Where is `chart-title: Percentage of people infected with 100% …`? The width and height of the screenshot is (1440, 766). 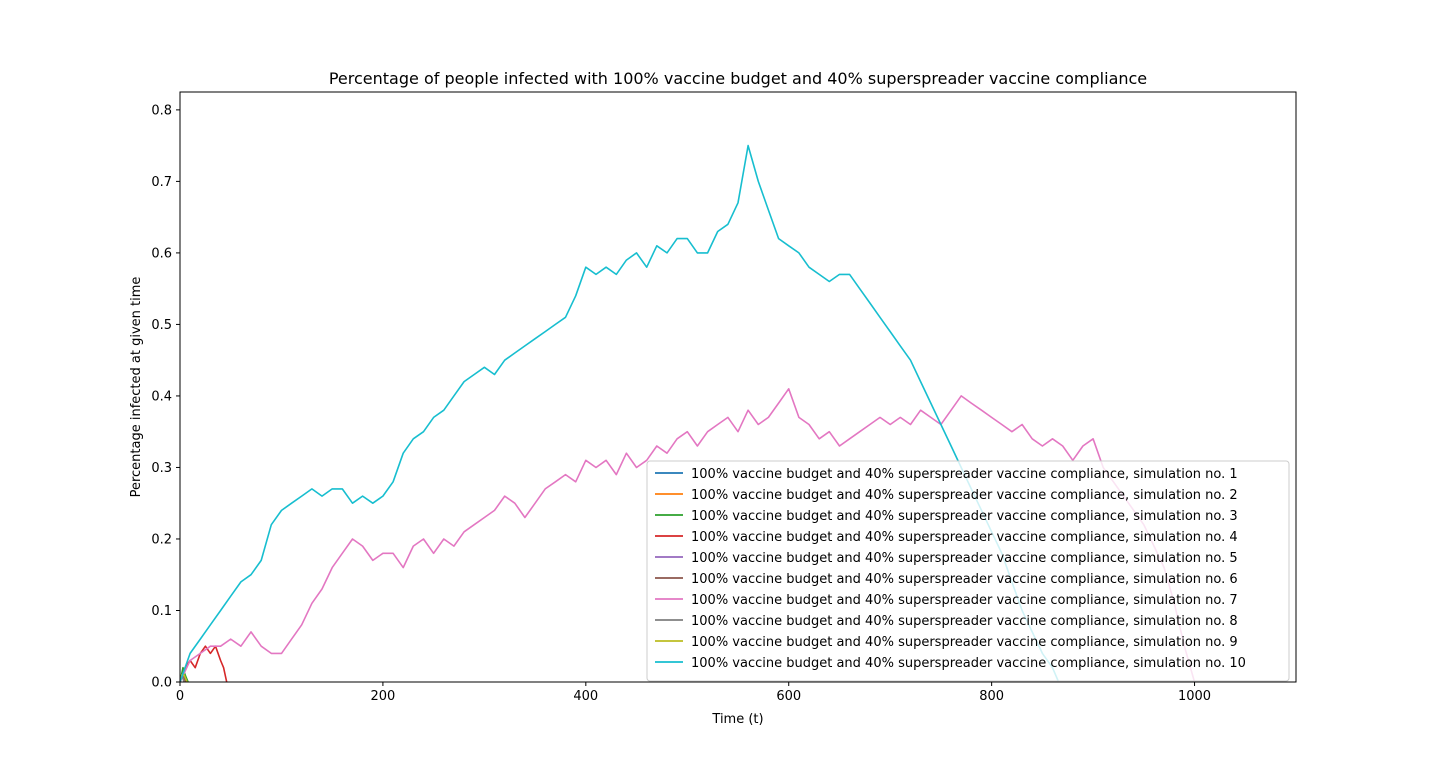
chart-title: Percentage of people infected with 100% … is located at coordinates (738, 78).